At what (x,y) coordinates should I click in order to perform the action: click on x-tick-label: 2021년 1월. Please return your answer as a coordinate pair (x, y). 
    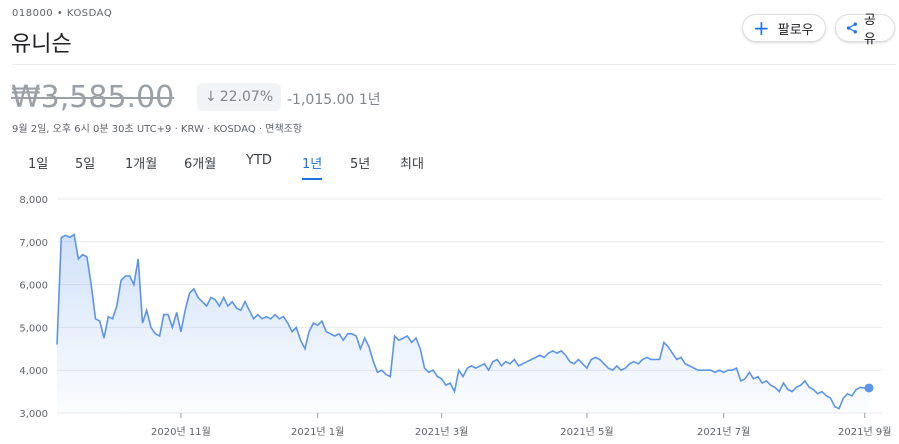
    Looking at the image, I should click on (317, 432).